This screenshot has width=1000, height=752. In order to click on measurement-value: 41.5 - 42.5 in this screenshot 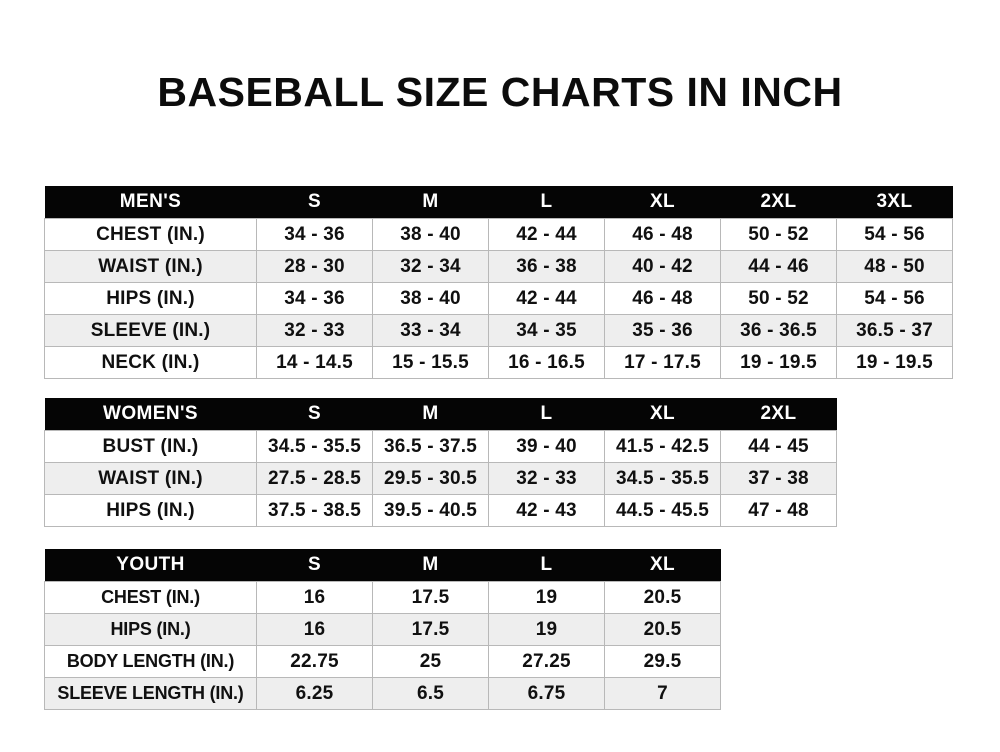, I will do `click(662, 446)`.